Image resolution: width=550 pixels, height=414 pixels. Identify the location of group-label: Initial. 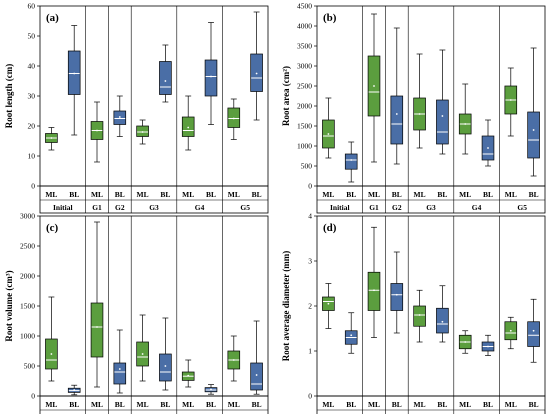
(63, 207).